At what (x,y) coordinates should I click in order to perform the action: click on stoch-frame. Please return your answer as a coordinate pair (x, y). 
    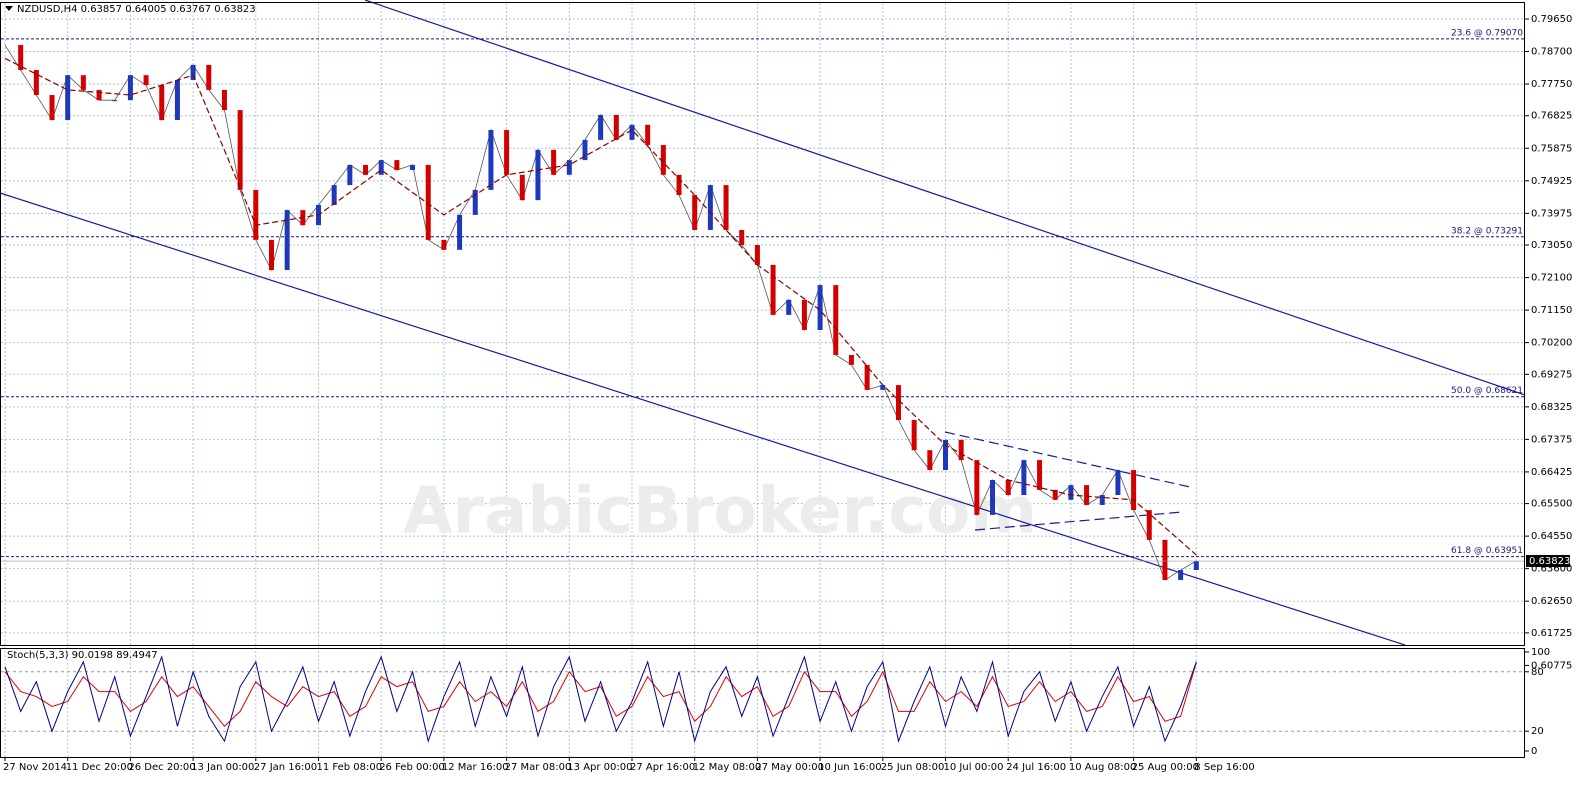
    Looking at the image, I should click on (762, 703).